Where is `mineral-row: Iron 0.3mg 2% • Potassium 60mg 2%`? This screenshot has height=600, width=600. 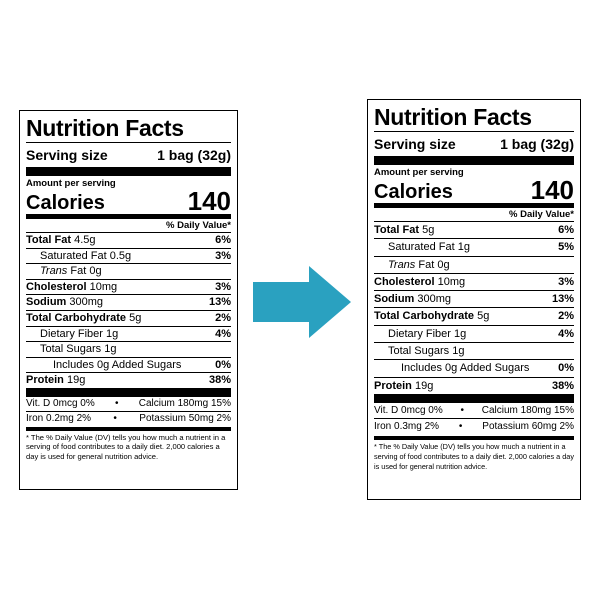 mineral-row: Iron 0.3mg 2% • Potassium 60mg 2% is located at coordinates (474, 427).